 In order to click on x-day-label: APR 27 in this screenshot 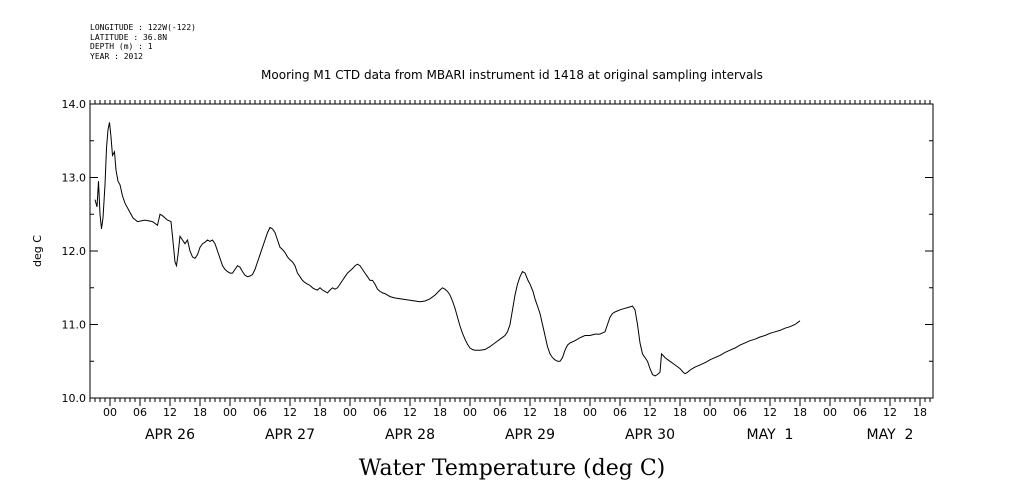, I will do `click(290, 435)`.